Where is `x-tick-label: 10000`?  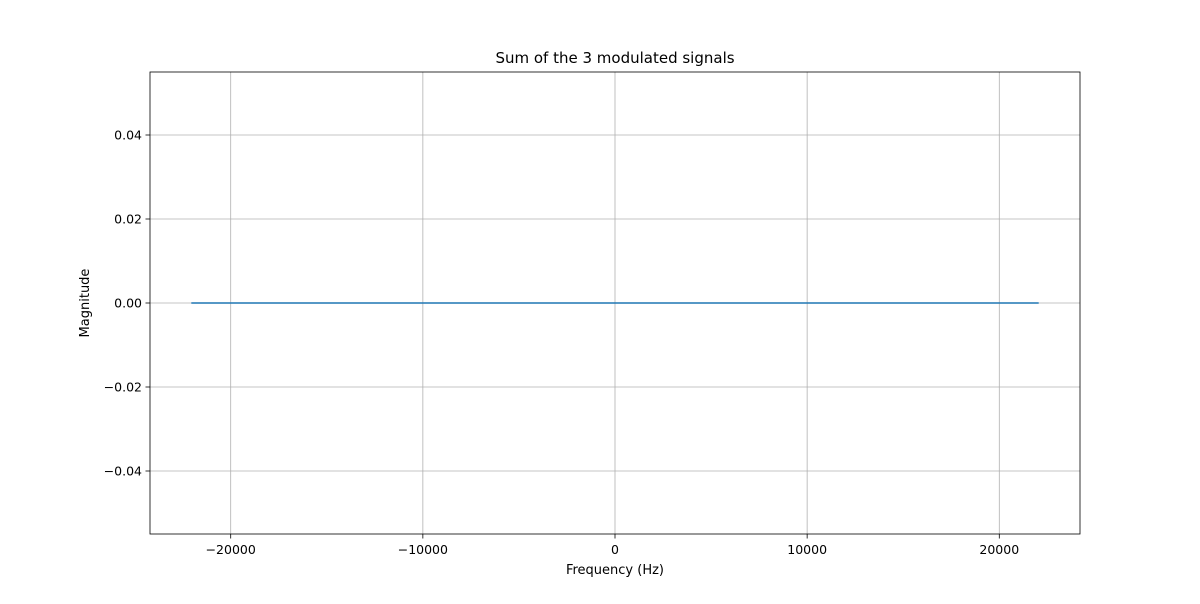 x-tick-label: 10000 is located at coordinates (807, 549).